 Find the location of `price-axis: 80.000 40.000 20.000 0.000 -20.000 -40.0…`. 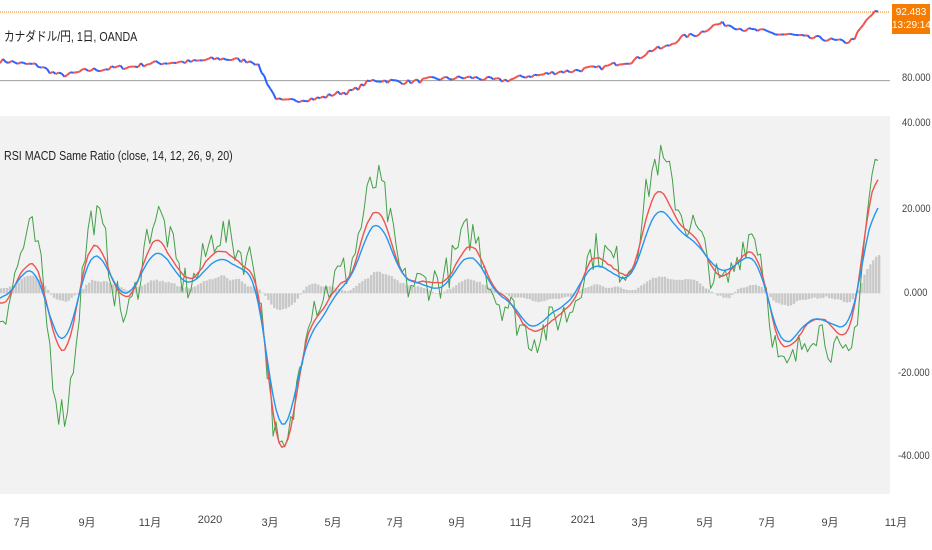

price-axis: 80.000 40.000 20.000 0.000 -20.000 -40.0… is located at coordinates (911, 247).